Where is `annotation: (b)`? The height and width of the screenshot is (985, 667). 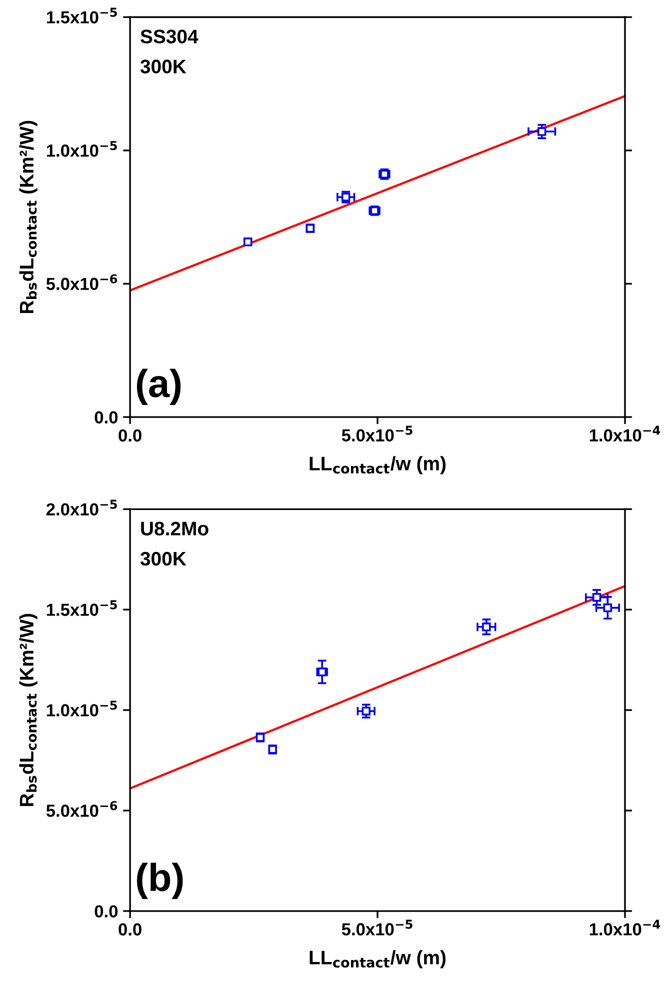 annotation: (b) is located at coordinates (159, 880).